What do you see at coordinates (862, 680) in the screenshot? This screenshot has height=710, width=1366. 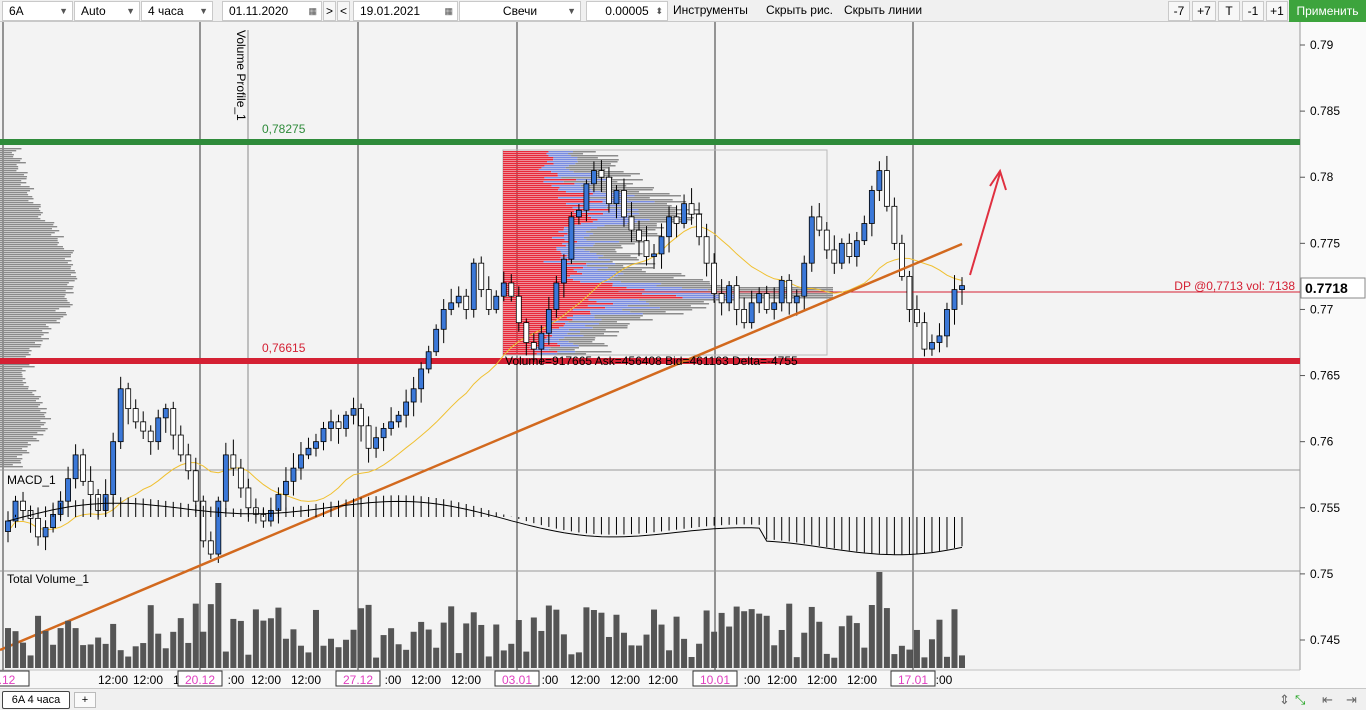 I see `time-axis-label: 12:00` at bounding box center [862, 680].